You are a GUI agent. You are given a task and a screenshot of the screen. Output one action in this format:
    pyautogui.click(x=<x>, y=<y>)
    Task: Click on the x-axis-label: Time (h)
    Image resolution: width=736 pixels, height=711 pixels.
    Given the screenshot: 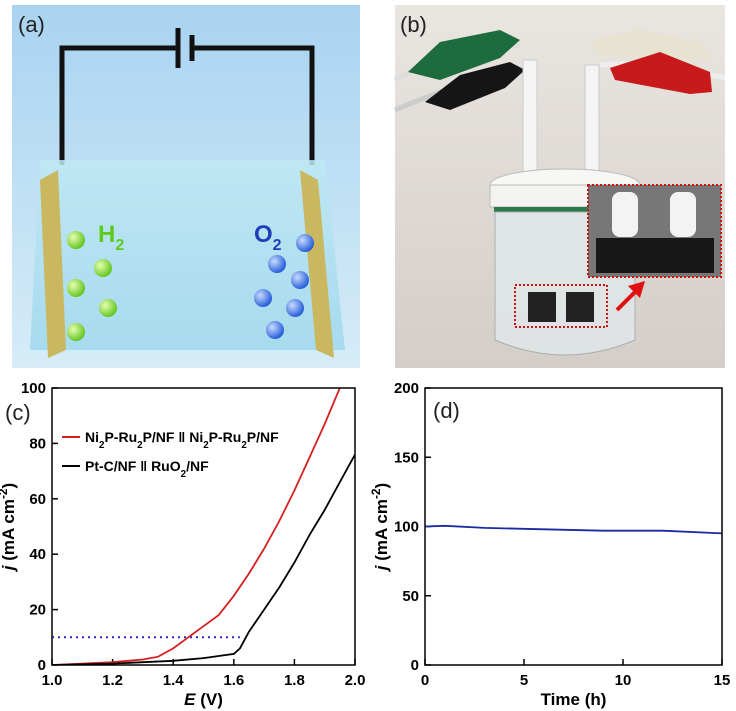 What is the action you would take?
    pyautogui.click(x=574, y=699)
    